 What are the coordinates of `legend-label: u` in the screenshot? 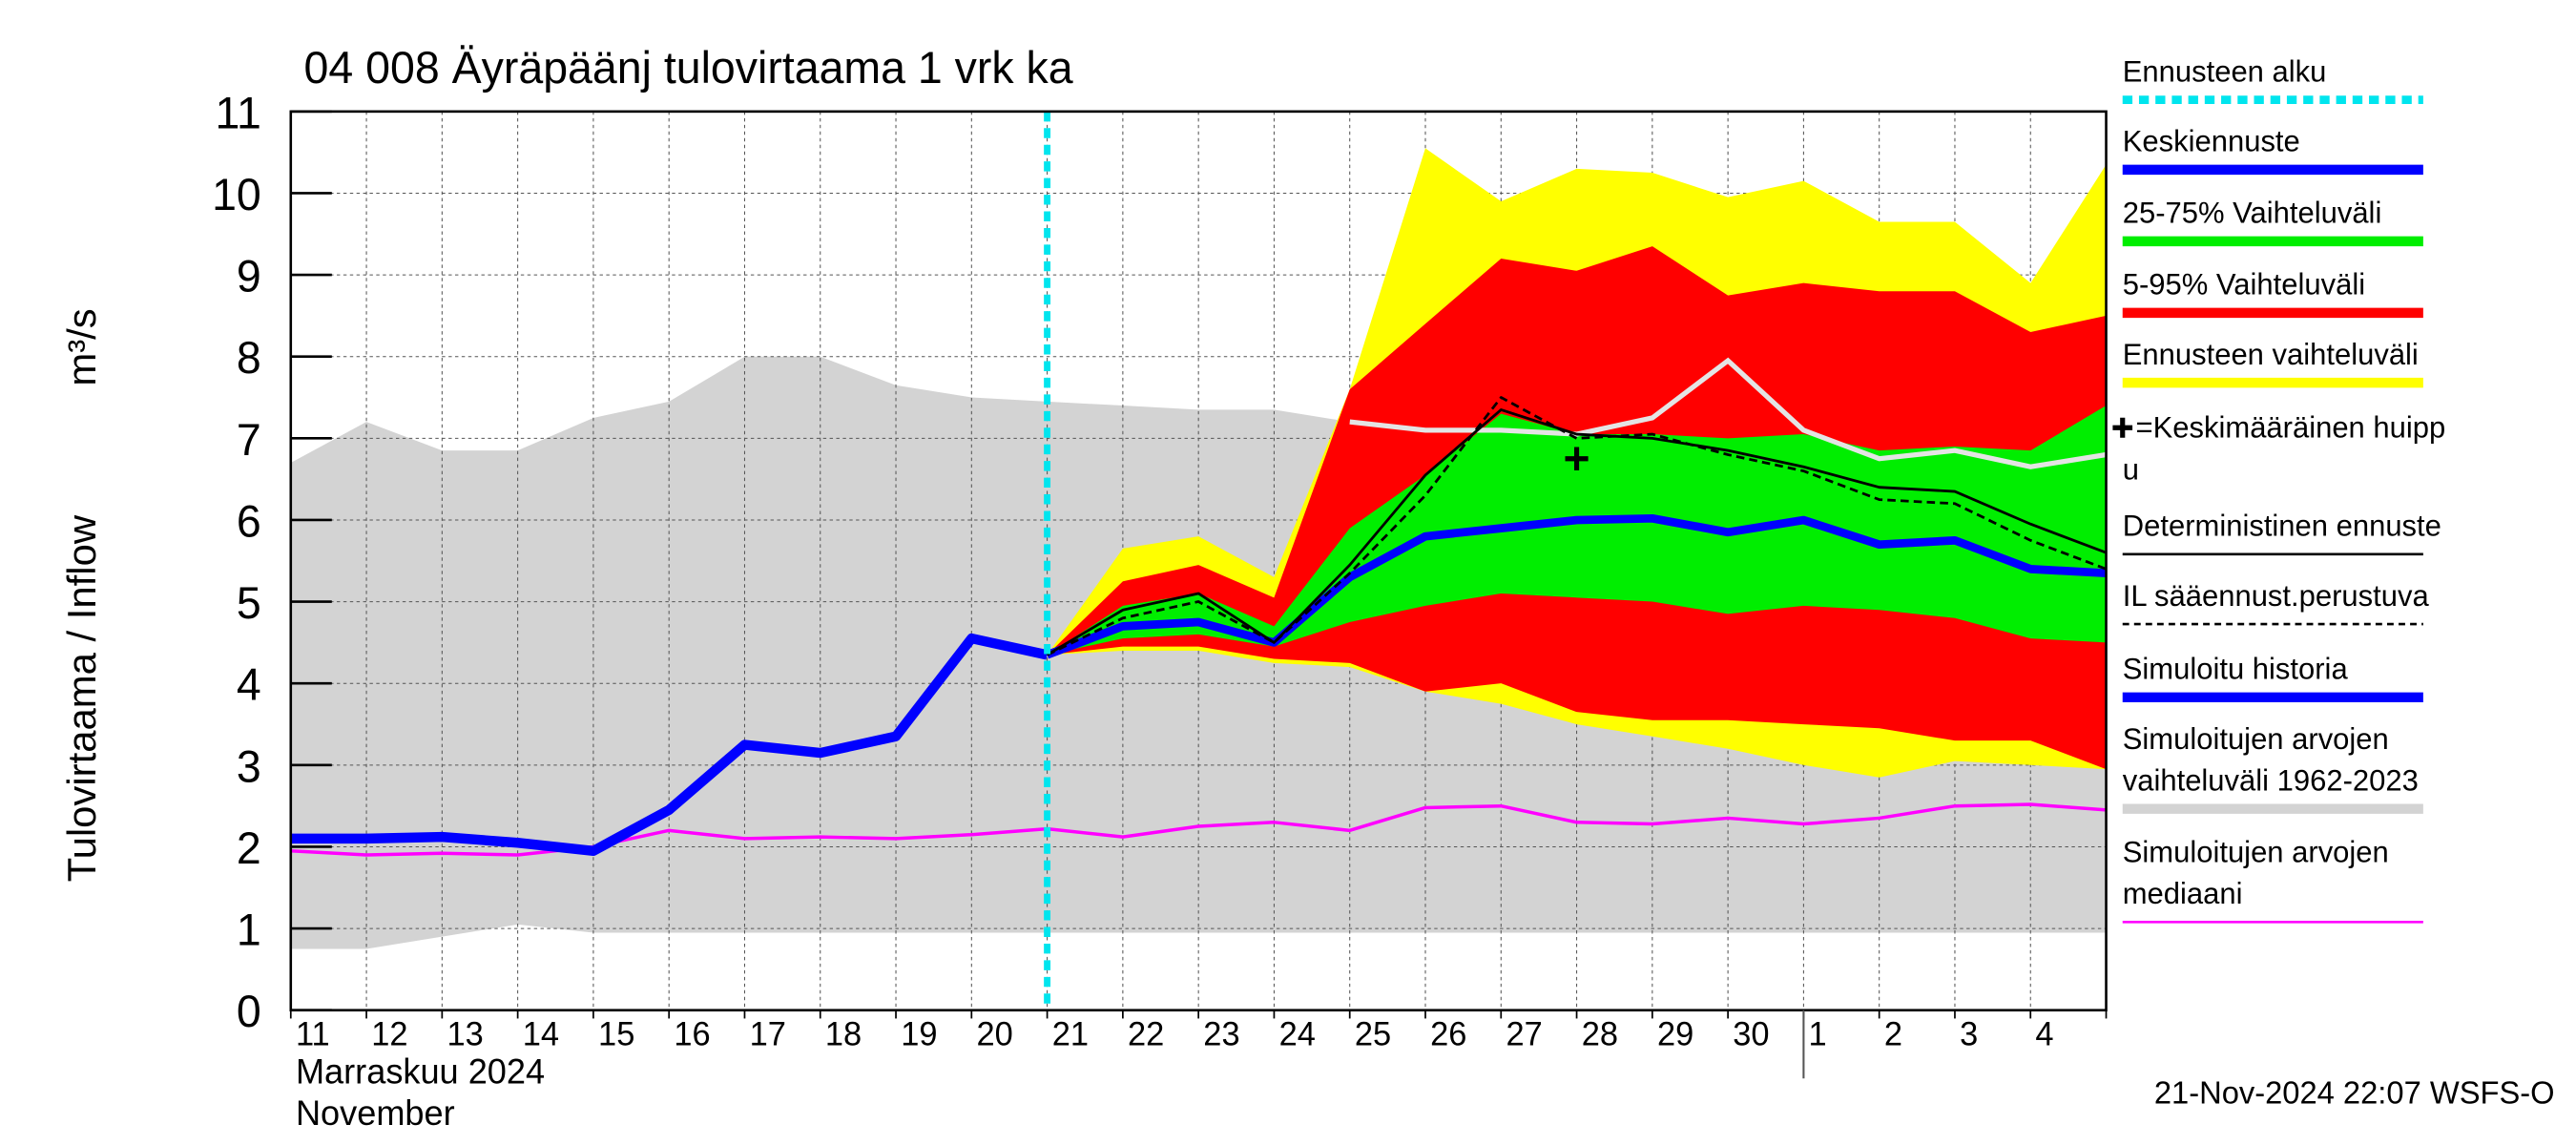 It's located at (2131, 469).